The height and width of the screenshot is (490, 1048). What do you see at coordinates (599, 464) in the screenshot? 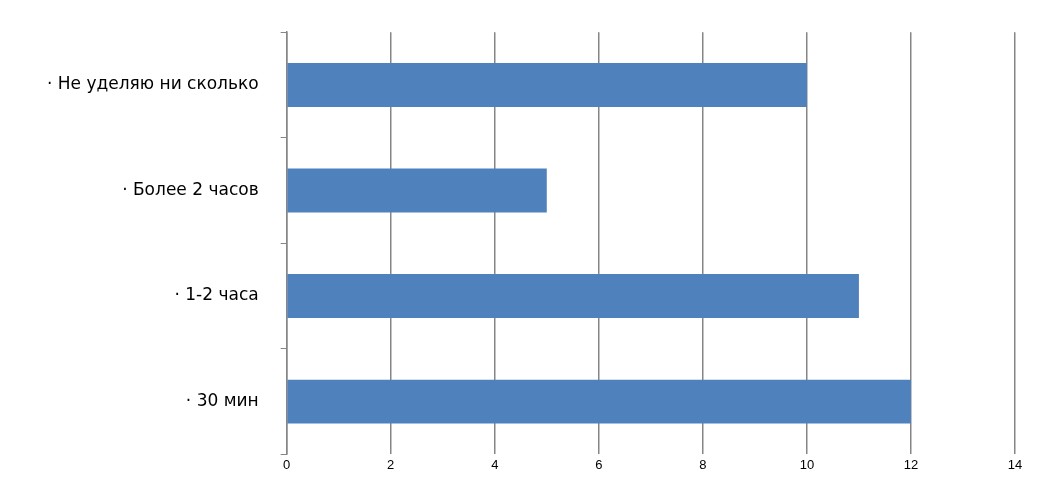
I see `x-tick-label: 6` at bounding box center [599, 464].